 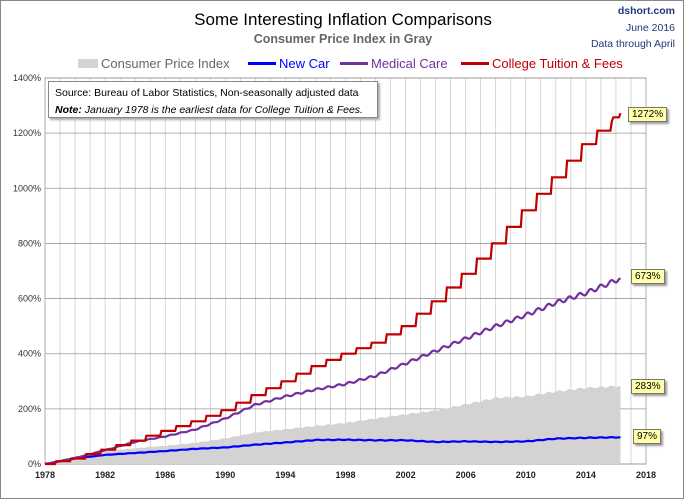 What do you see at coordinates (289, 63) in the screenshot?
I see `legend-new-car: New Car` at bounding box center [289, 63].